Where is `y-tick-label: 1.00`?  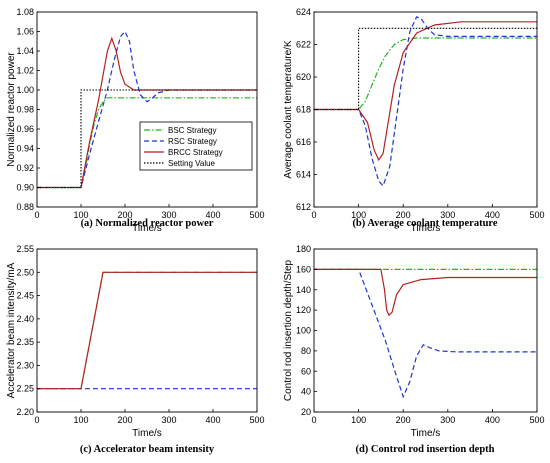 y-tick-label: 1.00 is located at coordinates (25, 90).